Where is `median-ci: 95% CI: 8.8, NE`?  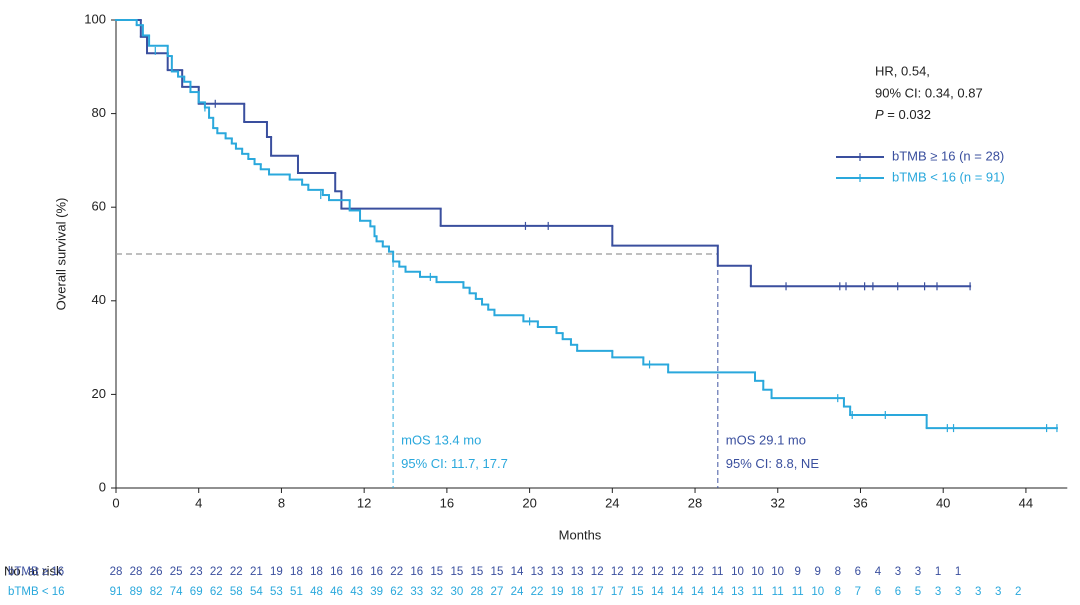 median-ci: 95% CI: 8.8, NE is located at coordinates (773, 463).